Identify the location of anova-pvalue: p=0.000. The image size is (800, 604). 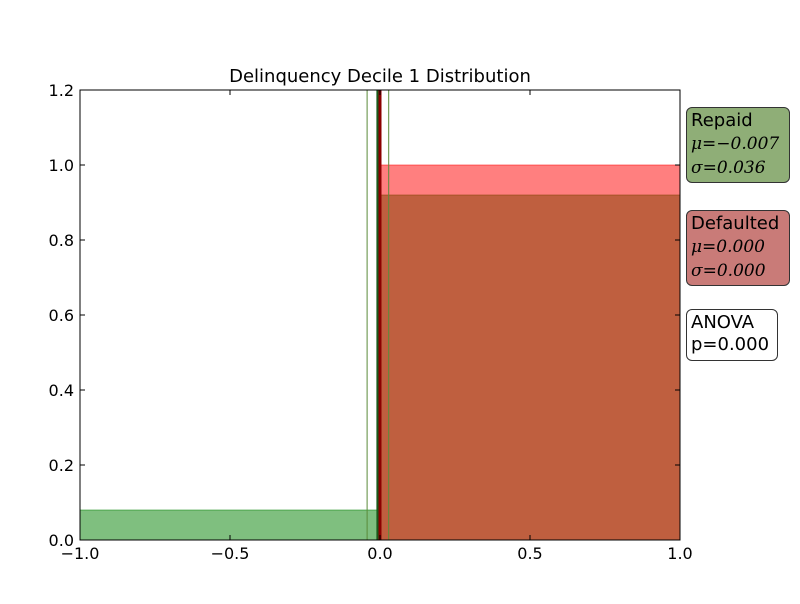
(730, 344).